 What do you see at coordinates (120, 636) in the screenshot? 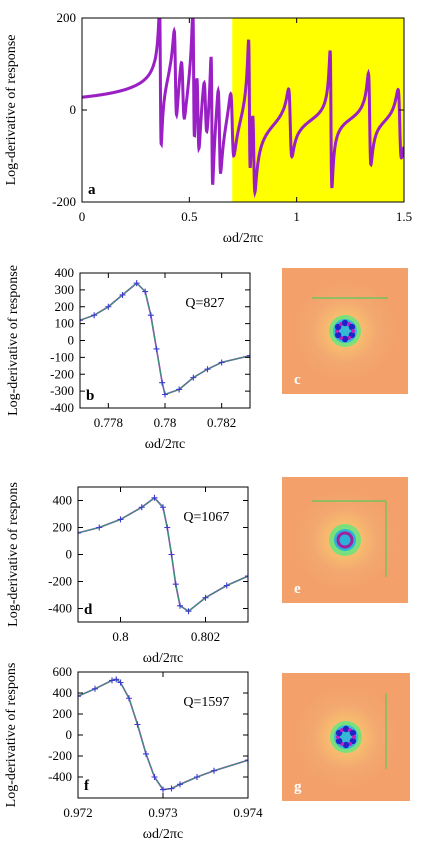
I see `x-tick-label: 0.8` at bounding box center [120, 636].